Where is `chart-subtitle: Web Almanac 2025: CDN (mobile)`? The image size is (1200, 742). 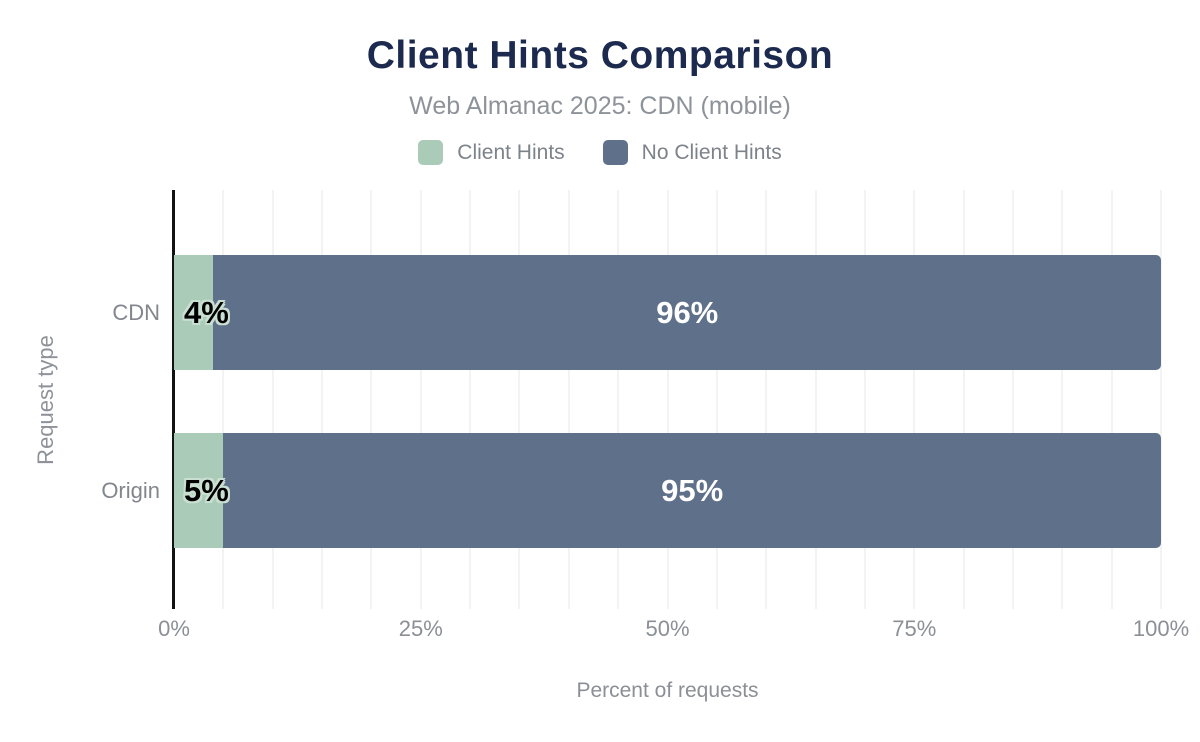
chart-subtitle: Web Almanac 2025: CDN (mobile) is located at coordinates (600, 106).